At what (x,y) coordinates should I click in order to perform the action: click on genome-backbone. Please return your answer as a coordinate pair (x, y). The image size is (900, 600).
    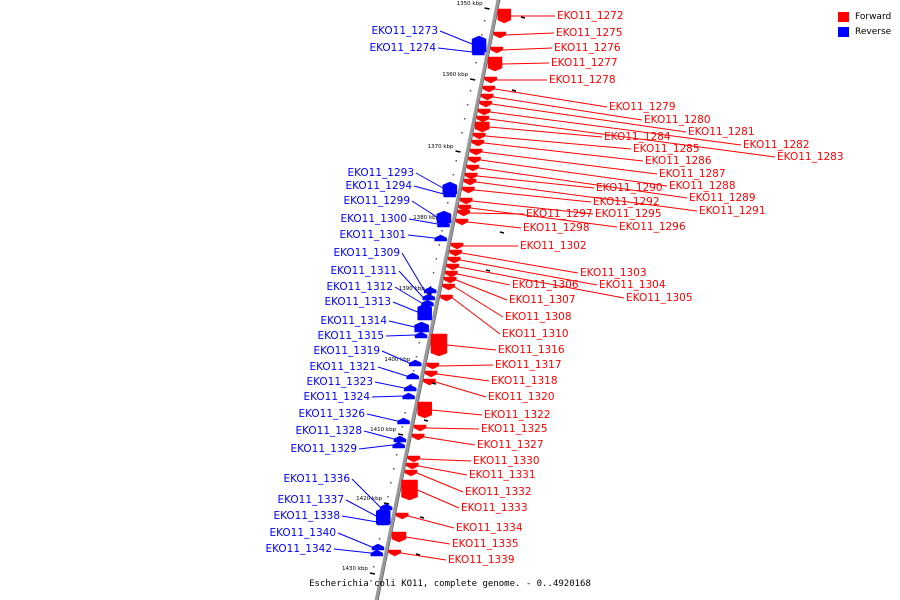
    Looking at the image, I should click on (437, 300).